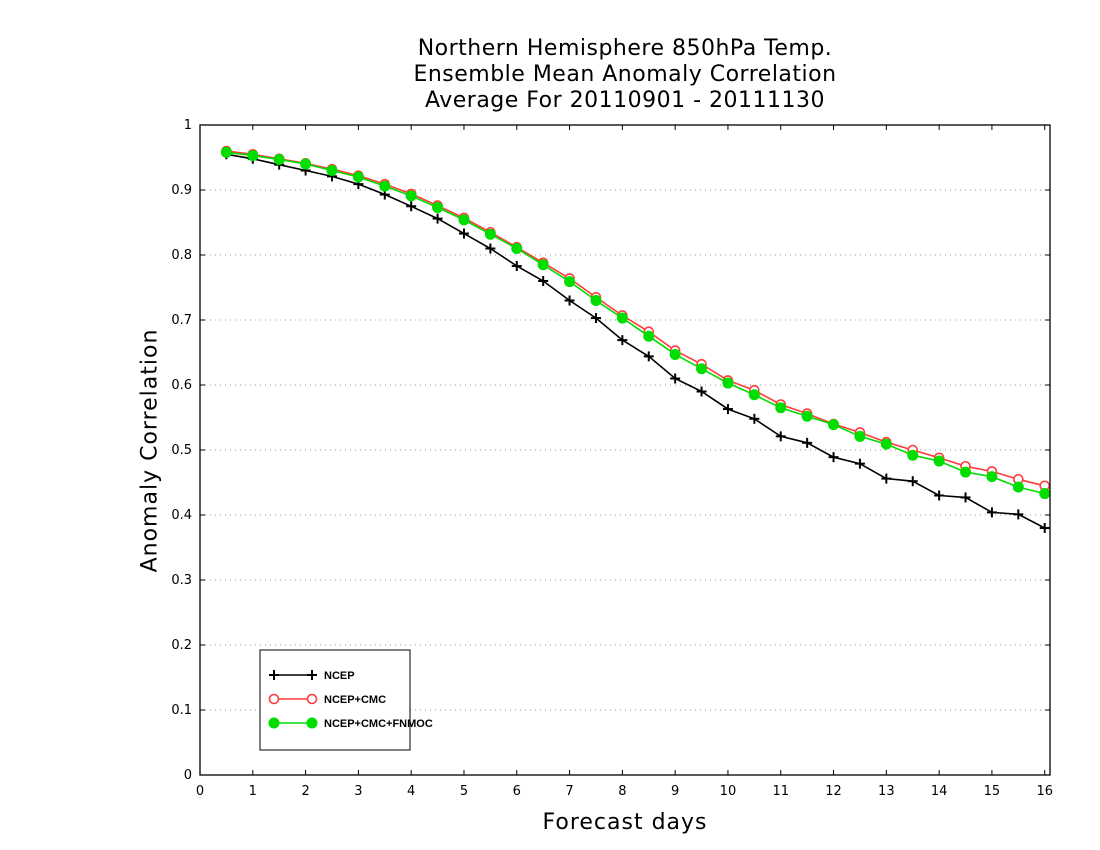 The width and height of the screenshot is (1100, 850). I want to click on x-tick-label: 16, so click(1044, 791).